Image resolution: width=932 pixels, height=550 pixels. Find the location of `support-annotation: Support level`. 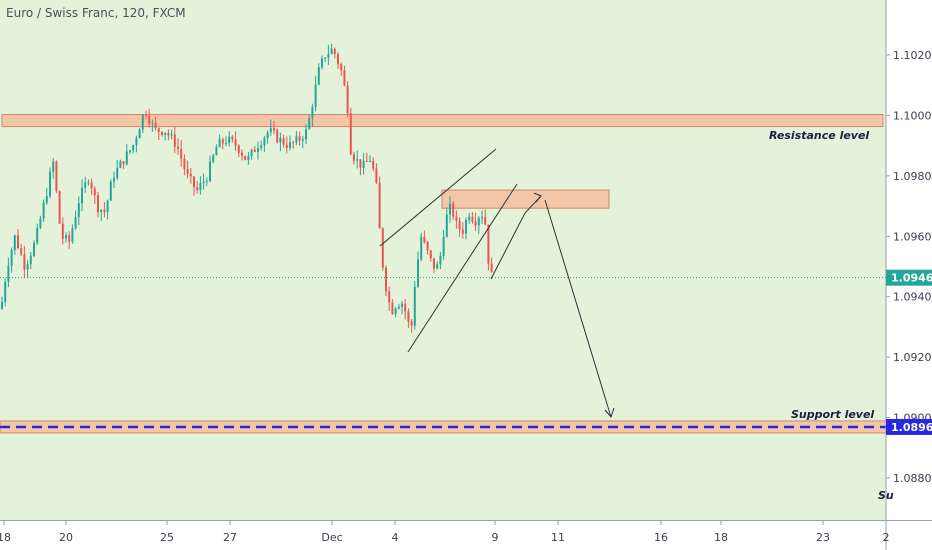

support-annotation: Support level is located at coordinates (832, 414).